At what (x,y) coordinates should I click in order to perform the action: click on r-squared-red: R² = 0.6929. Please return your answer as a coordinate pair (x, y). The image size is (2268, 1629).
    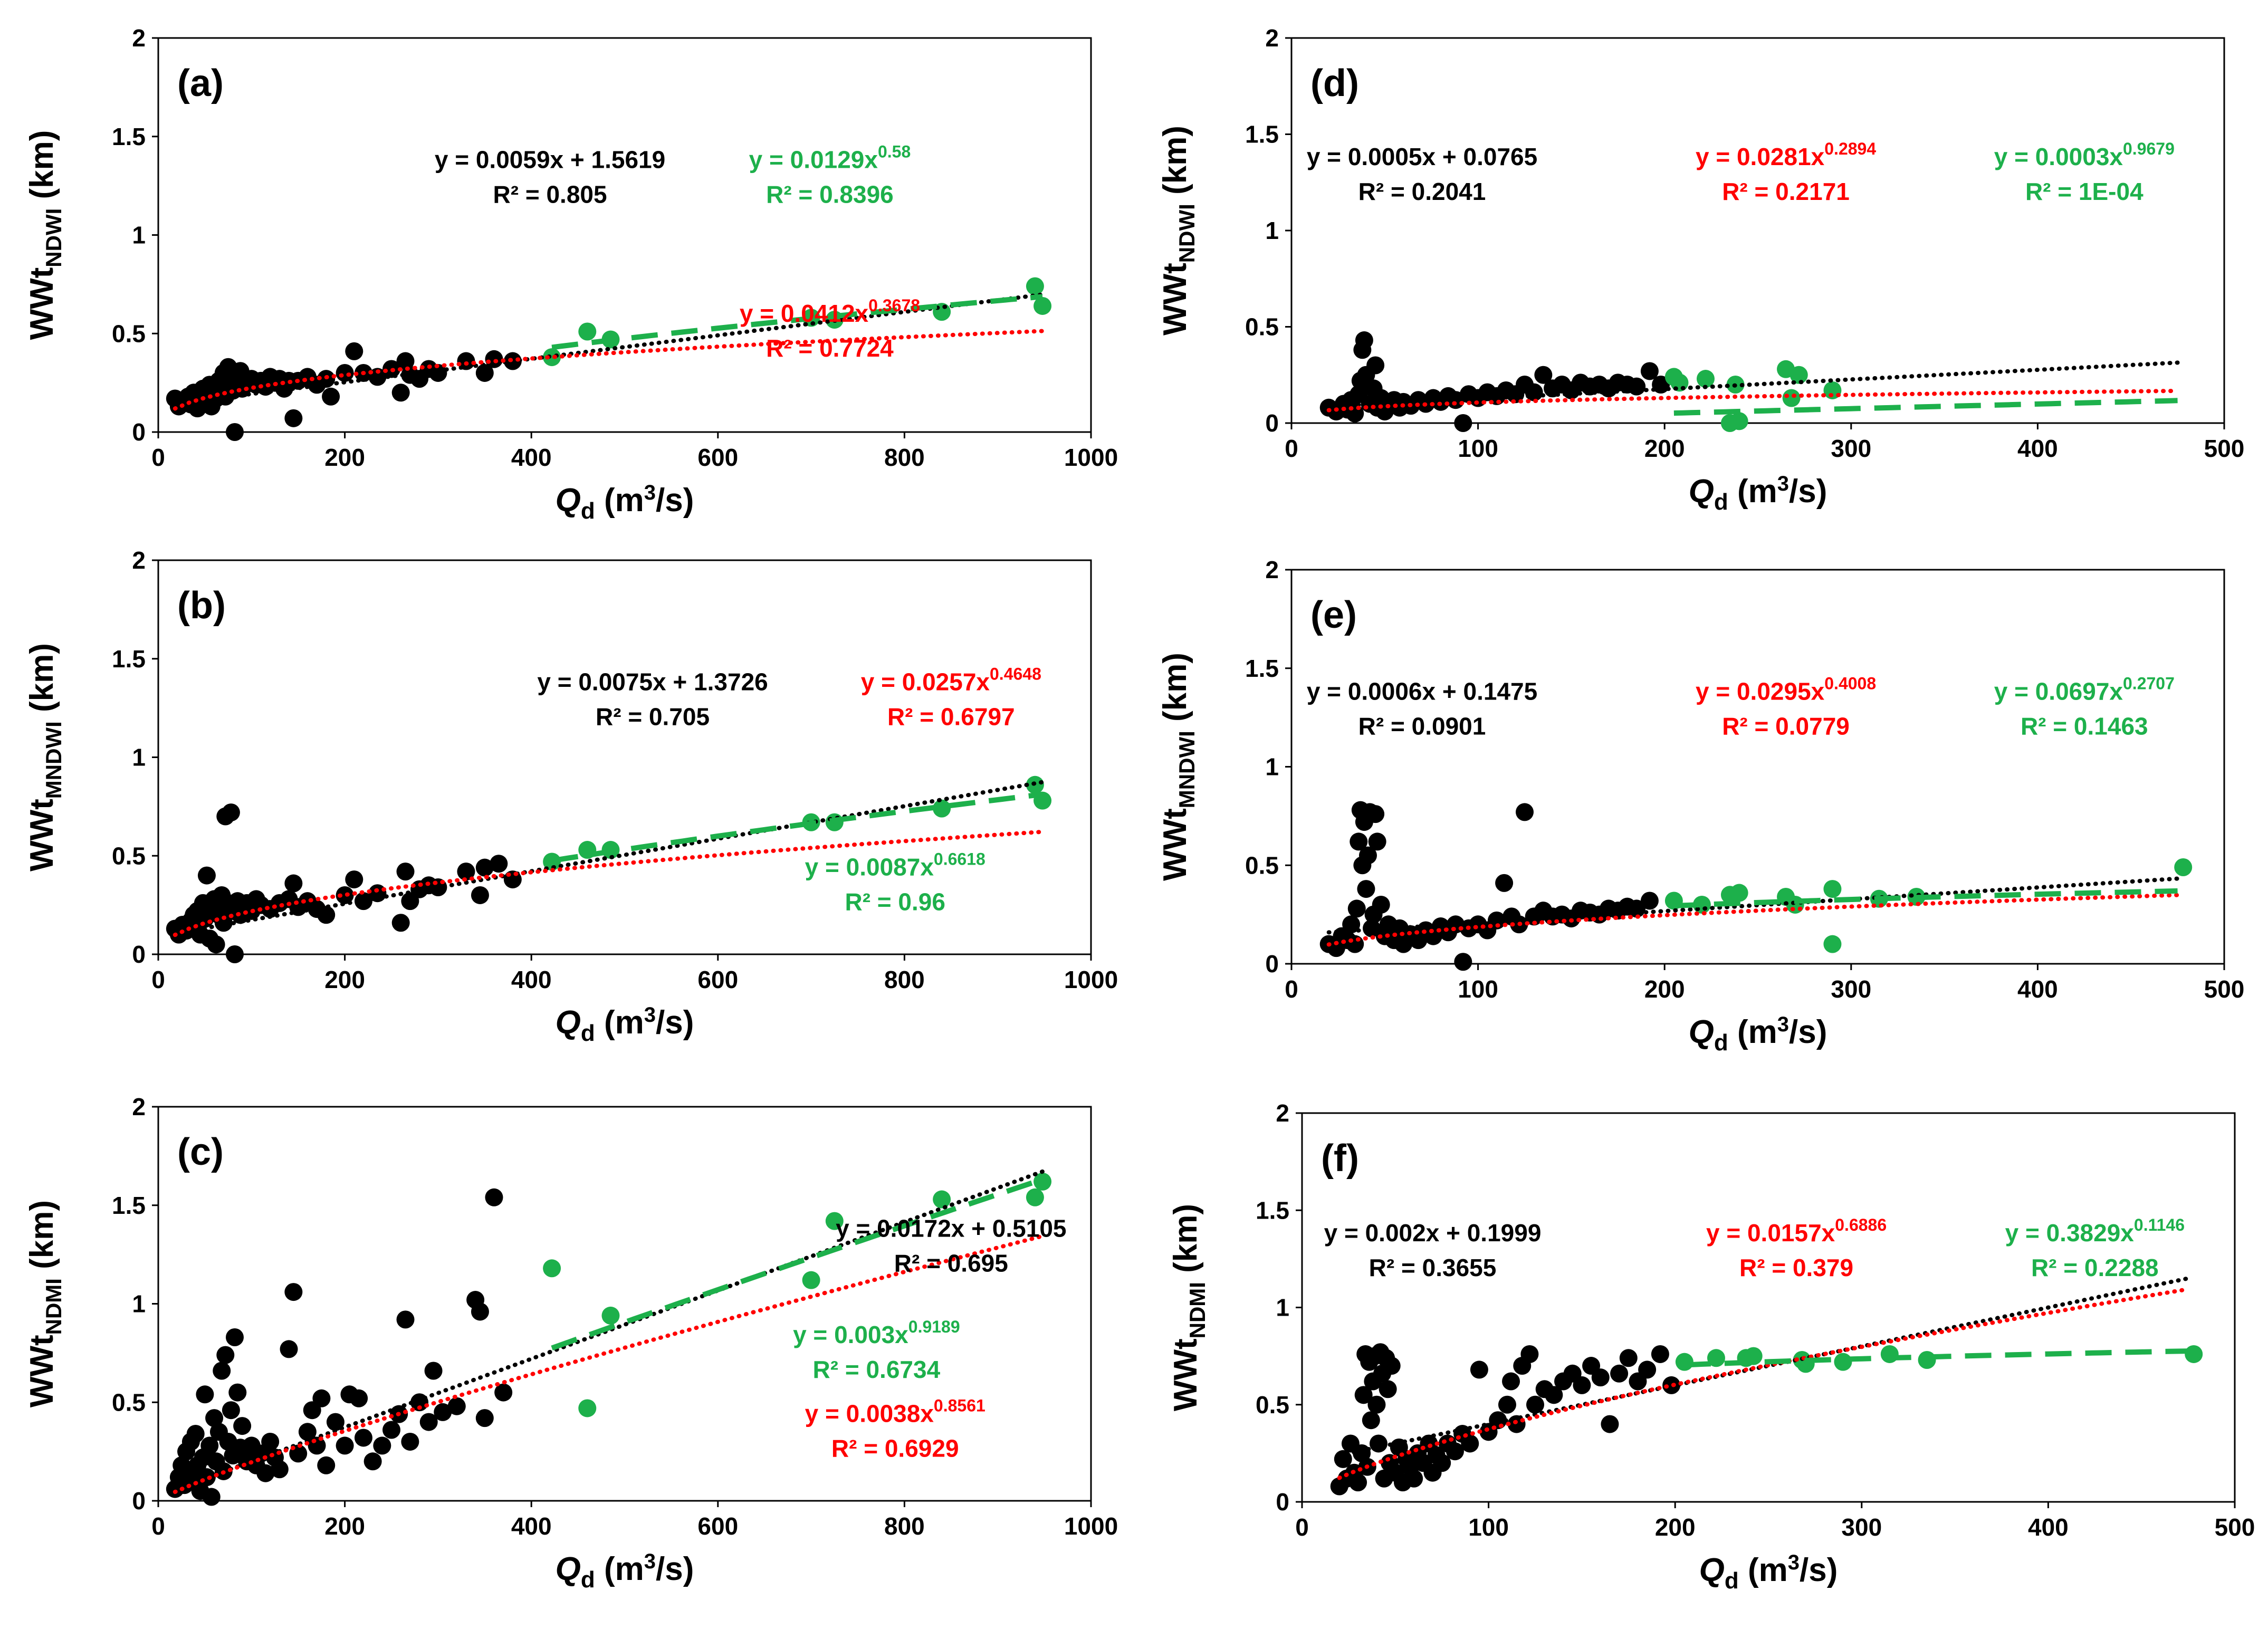
    Looking at the image, I should click on (895, 1448).